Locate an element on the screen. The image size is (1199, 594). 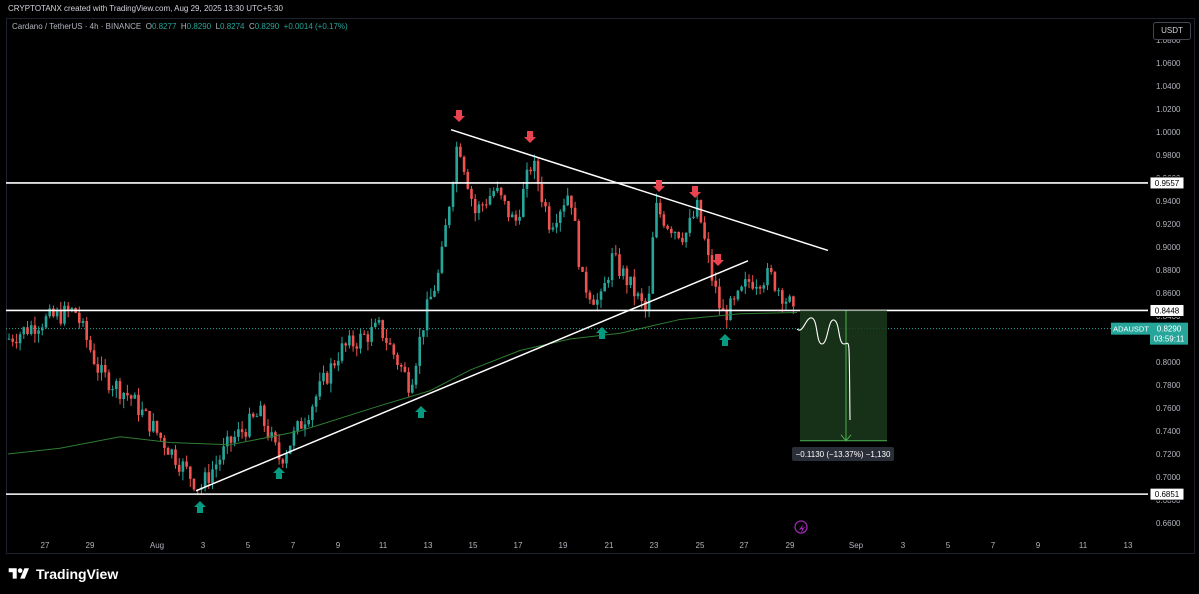
currency-button: USDT is located at coordinates (1172, 31).